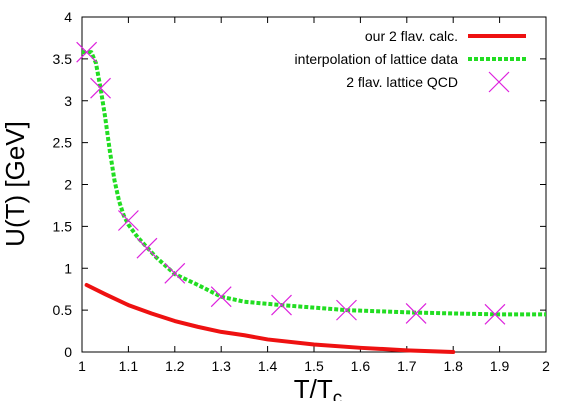  I want to click on y-tick-label: 1.5, so click(63, 226).